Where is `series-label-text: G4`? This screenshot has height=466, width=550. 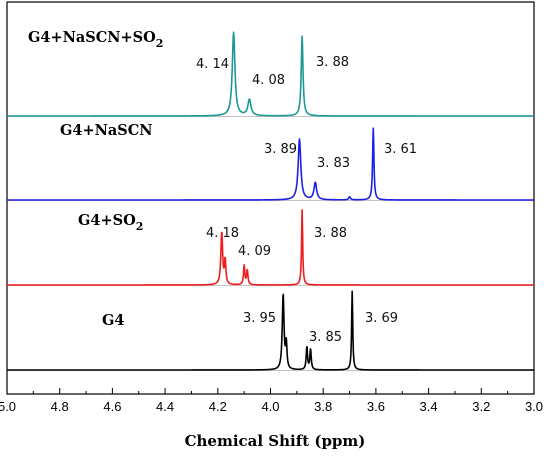
series-label-text: G4 is located at coordinates (113, 320).